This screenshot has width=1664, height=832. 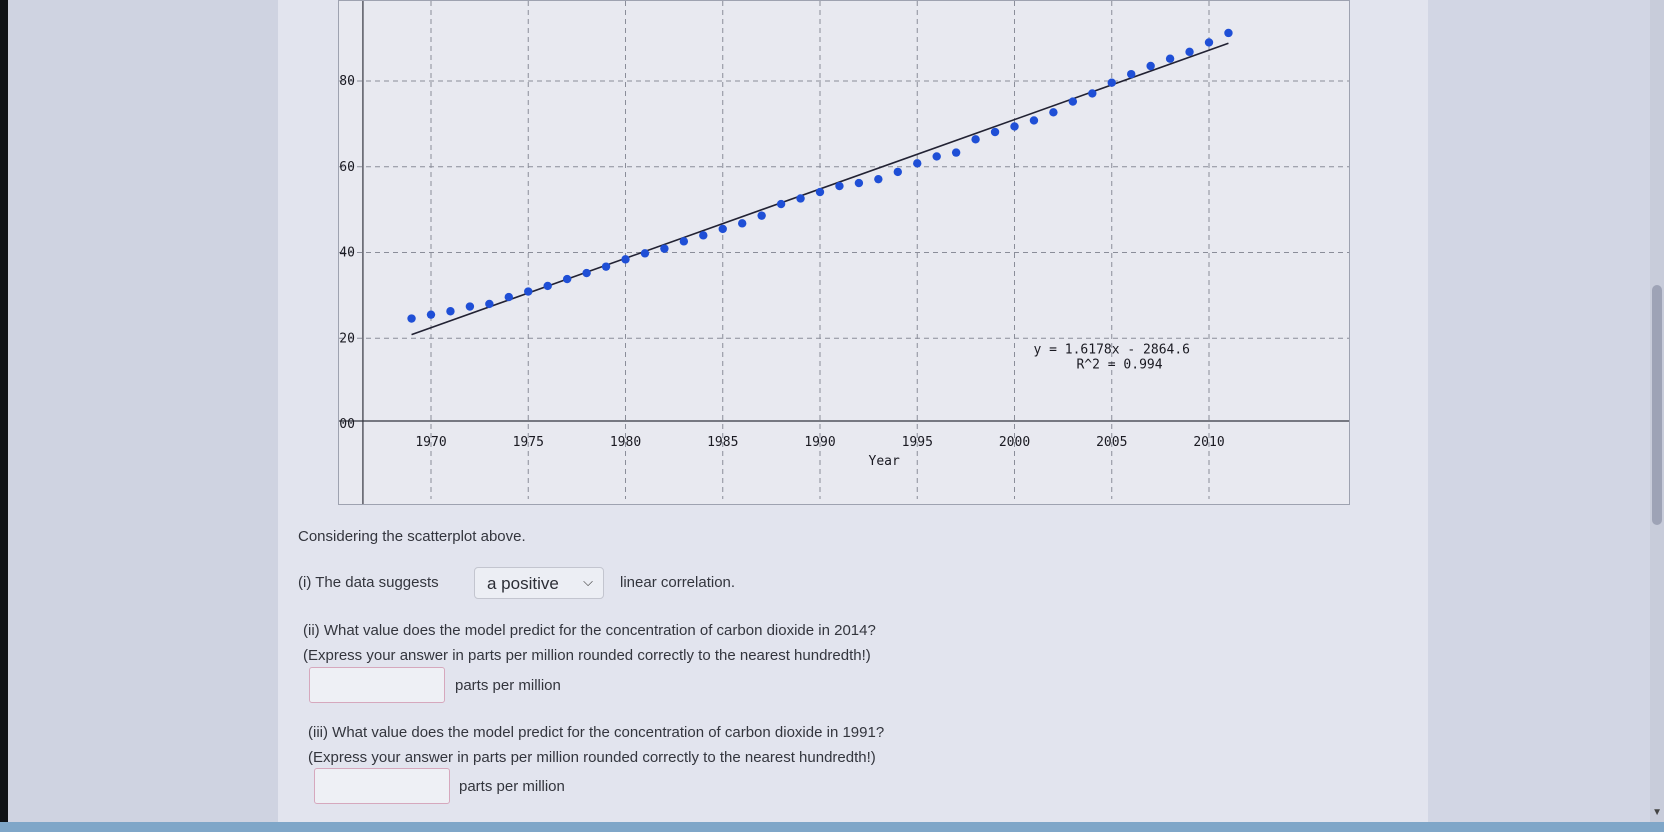 What do you see at coordinates (347, 81) in the screenshot?
I see `y-tick-label: 380` at bounding box center [347, 81].